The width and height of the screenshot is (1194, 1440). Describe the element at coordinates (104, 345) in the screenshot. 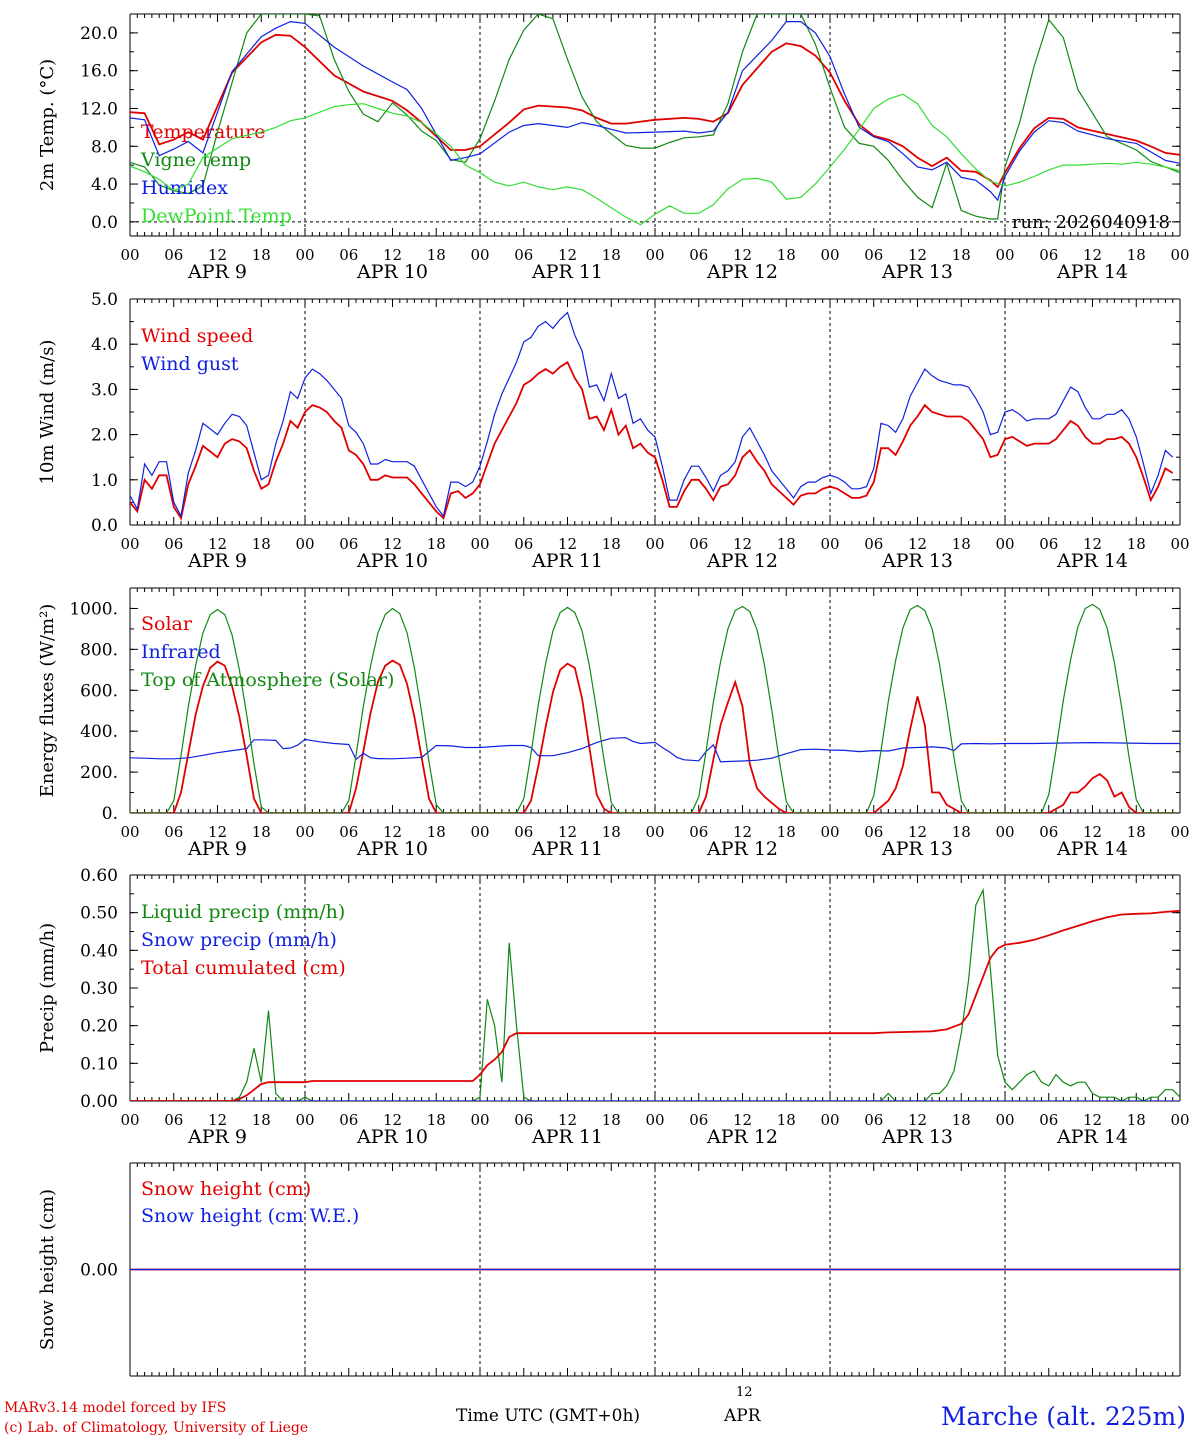

I see `wind-ytick-label: 4.0` at that location.